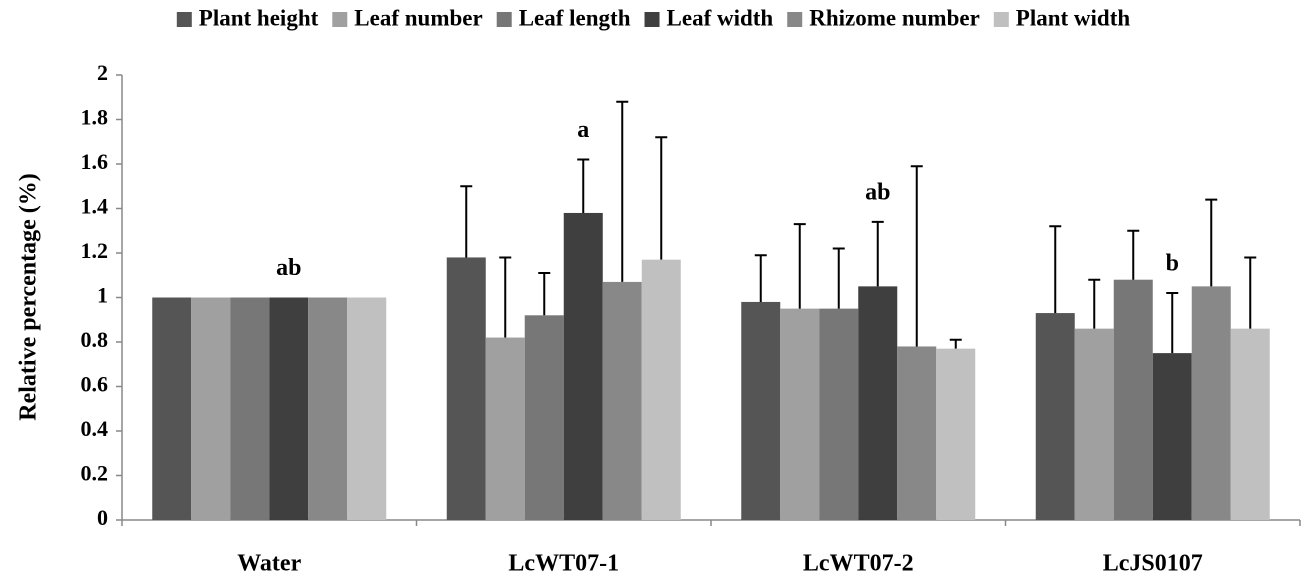 This screenshot has width=1307, height=582. I want to click on y-tick-label: 2, so click(102, 72).